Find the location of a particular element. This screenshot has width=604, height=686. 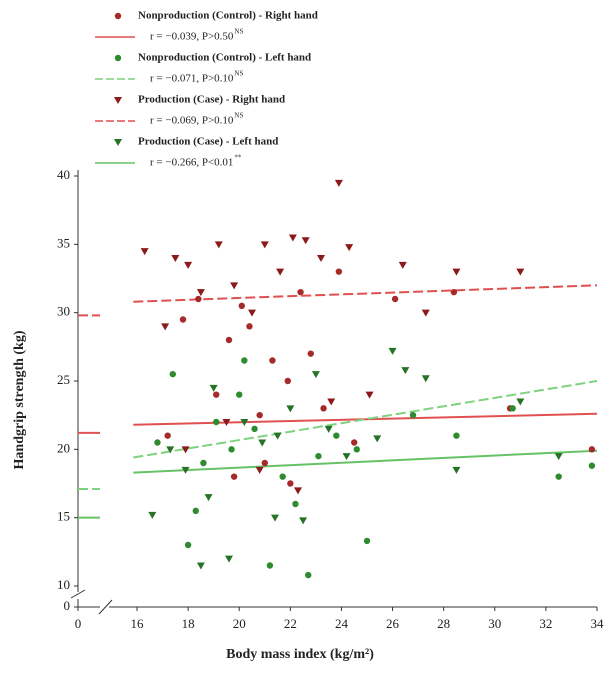

legend-label: r = −0.071, P>0.10 is located at coordinates (192, 79).